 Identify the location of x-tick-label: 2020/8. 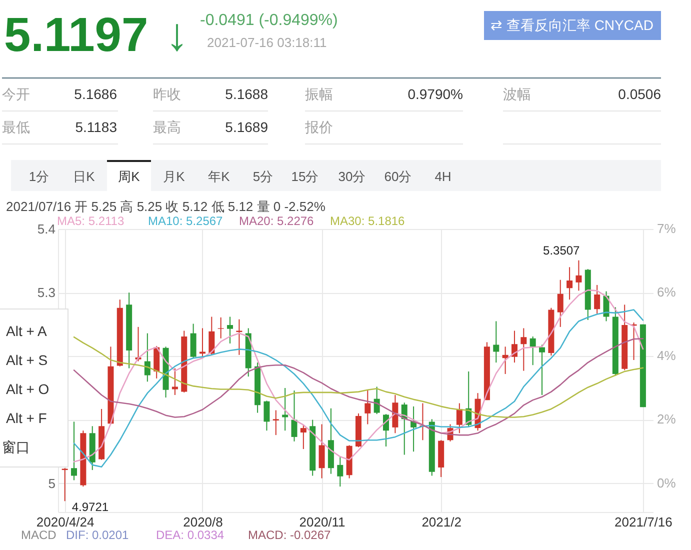
(203, 522).